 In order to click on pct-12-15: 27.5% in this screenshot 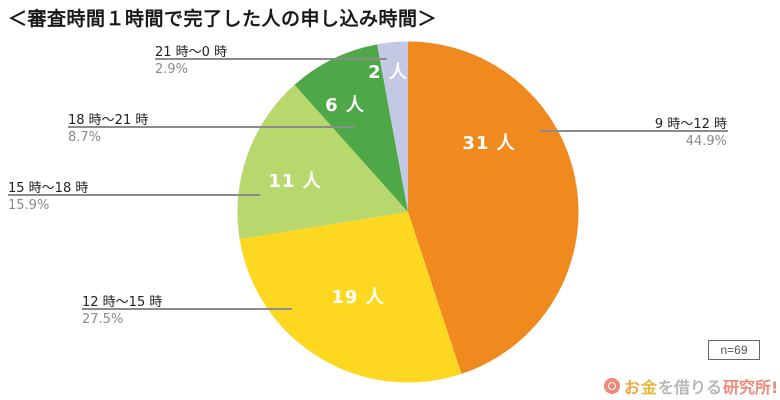, I will do `click(103, 319)`.